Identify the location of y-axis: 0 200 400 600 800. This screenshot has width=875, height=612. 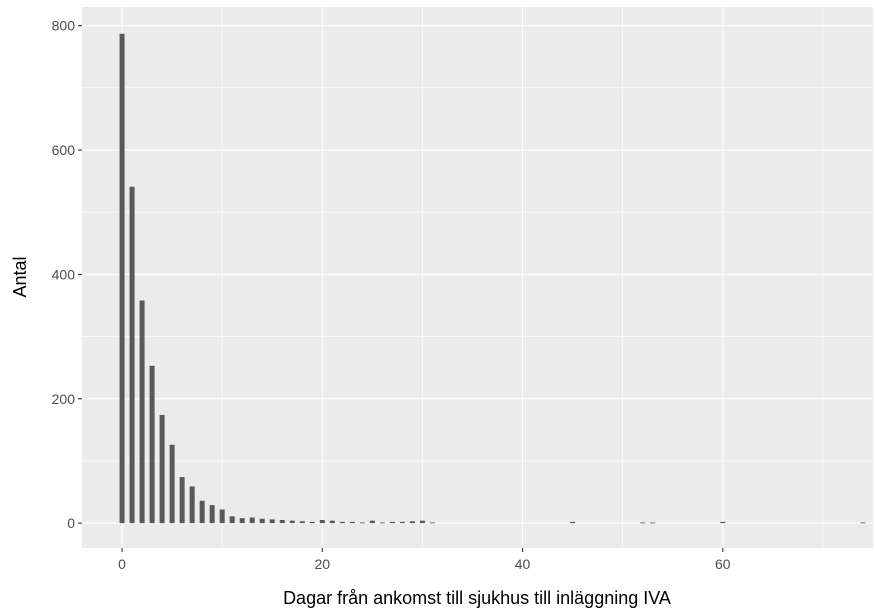
(67, 274).